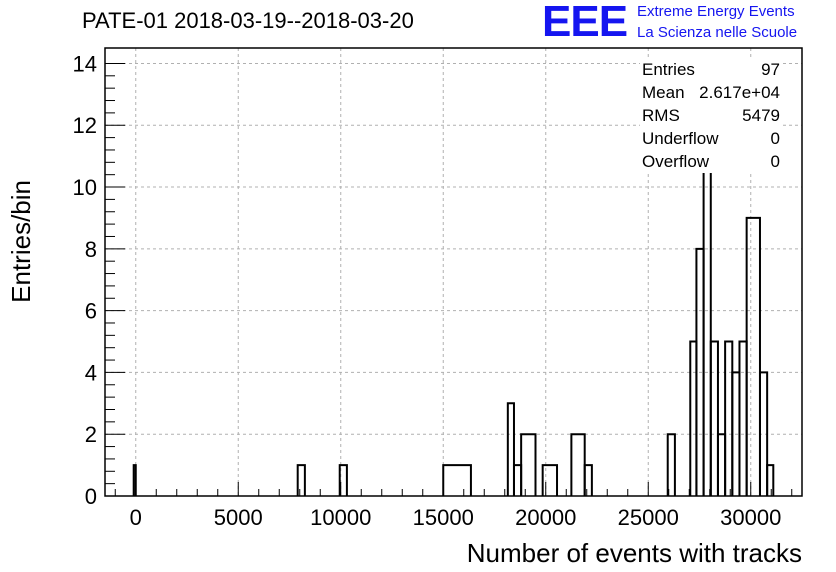 Image resolution: width=836 pixels, height=572 pixels. Describe the element at coordinates (85, 187) in the screenshot. I see `y-tick-label: 10` at that location.